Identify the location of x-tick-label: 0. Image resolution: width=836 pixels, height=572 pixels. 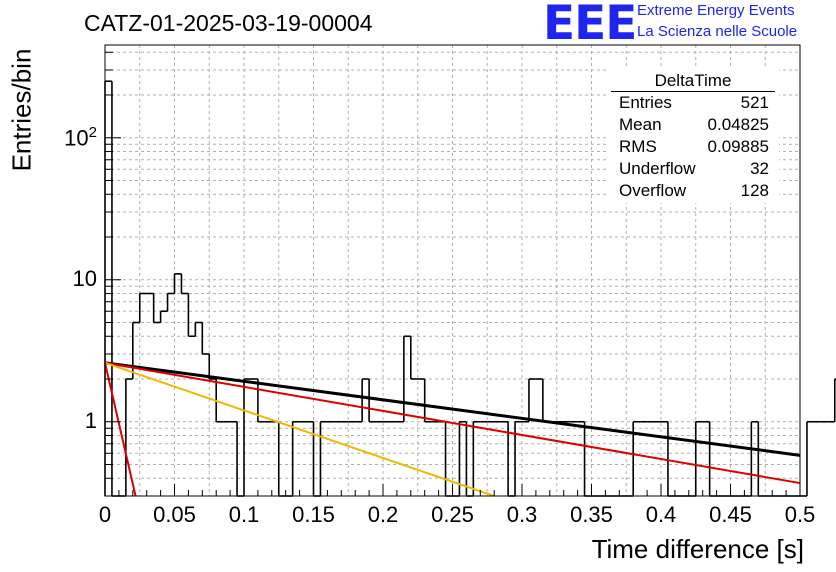
(105, 514).